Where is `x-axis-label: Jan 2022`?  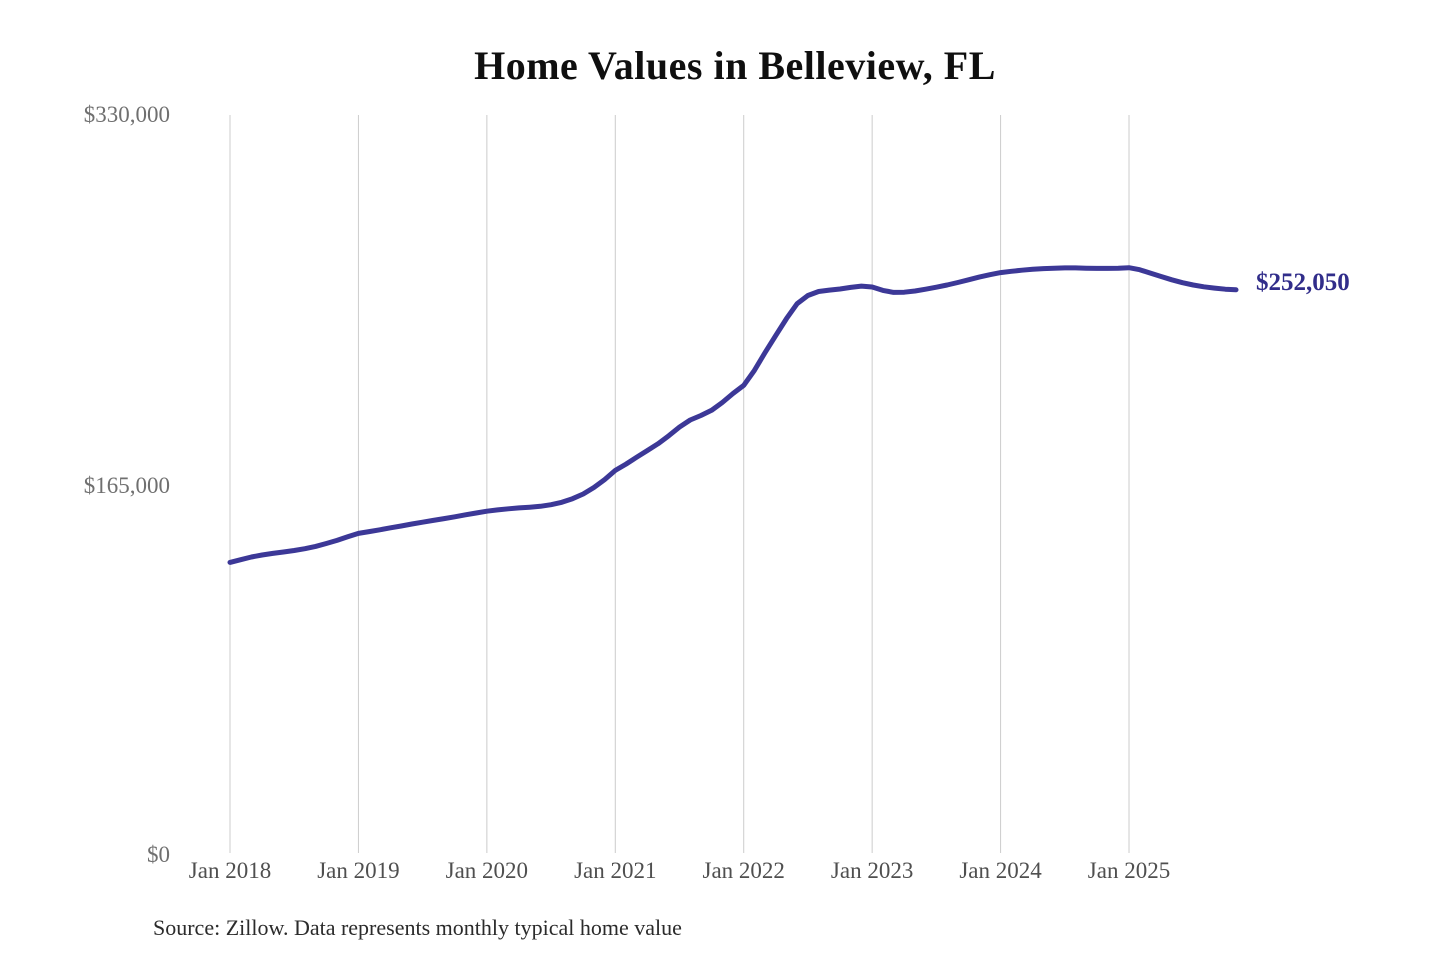 x-axis-label: Jan 2022 is located at coordinates (743, 870).